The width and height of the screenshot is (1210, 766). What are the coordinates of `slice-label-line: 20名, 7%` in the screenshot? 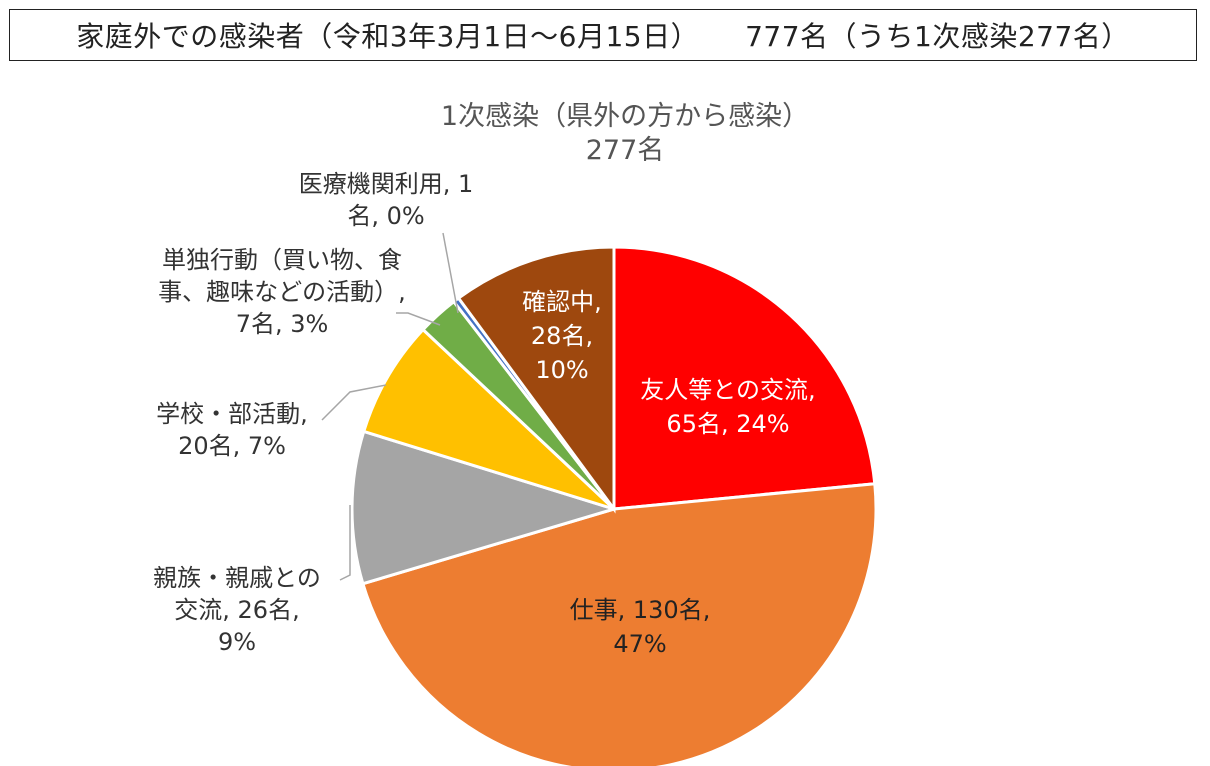 It's located at (232, 446).